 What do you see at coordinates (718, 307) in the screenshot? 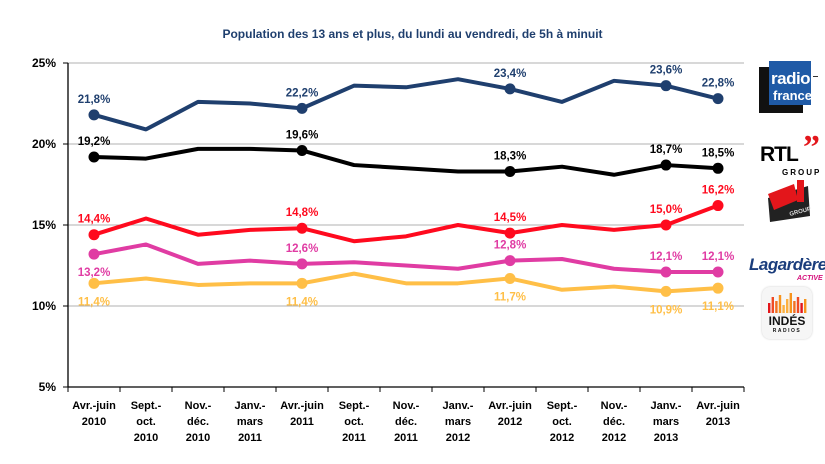
I see `data-label: 11,1%` at bounding box center [718, 307].